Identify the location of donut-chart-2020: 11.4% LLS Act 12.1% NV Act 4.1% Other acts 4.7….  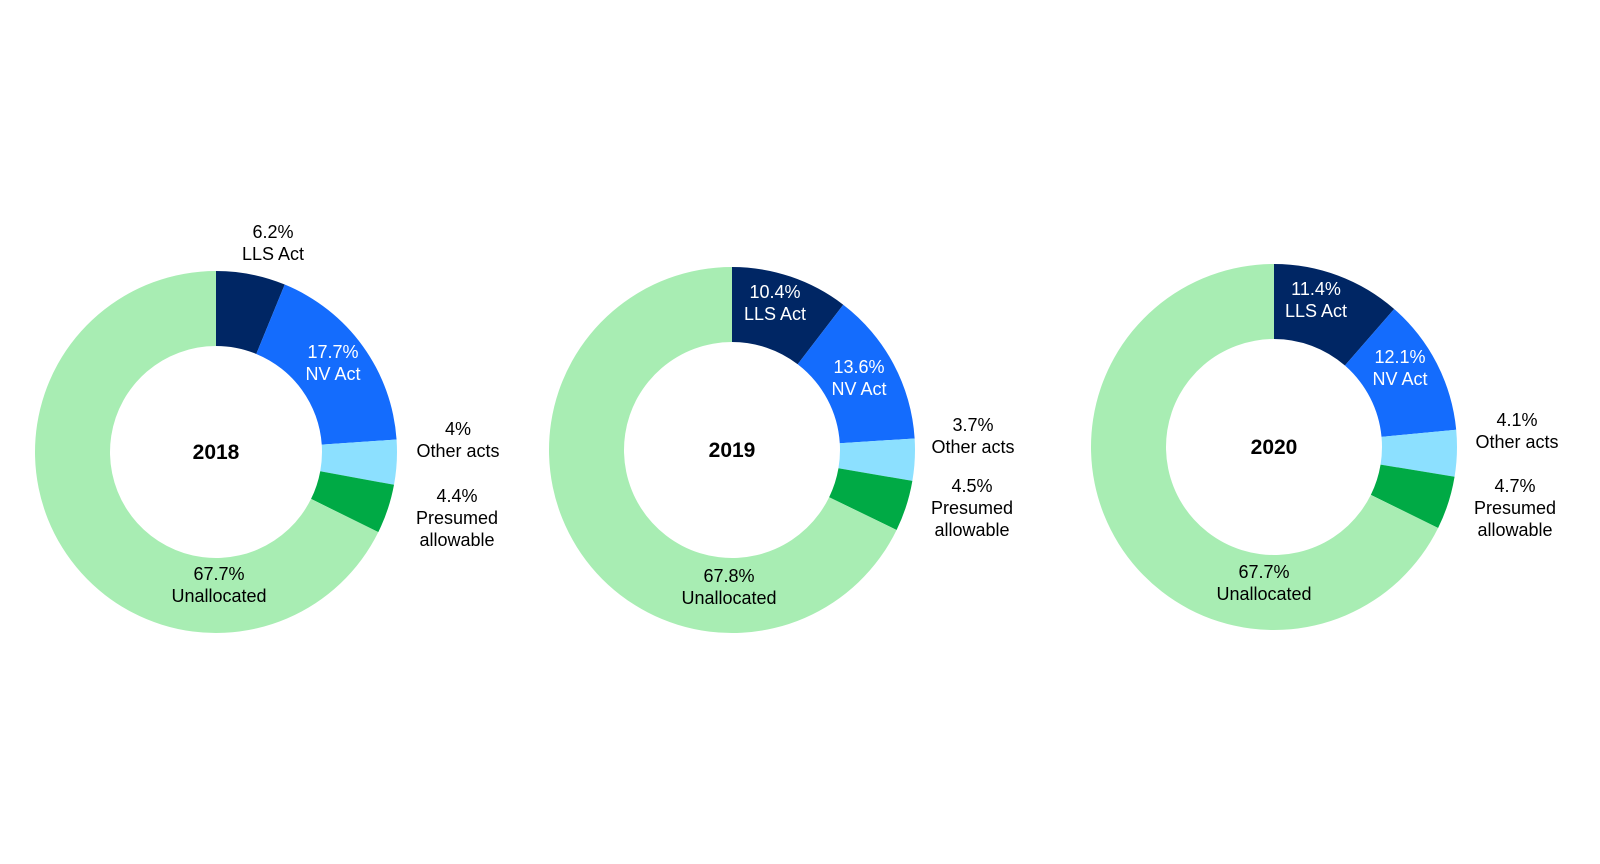
(1324, 447).